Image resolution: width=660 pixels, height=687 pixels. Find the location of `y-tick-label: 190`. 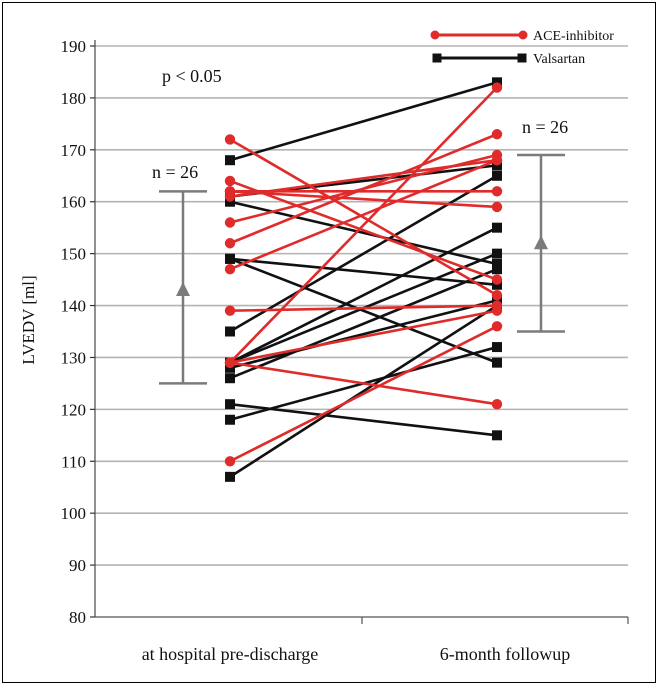

y-tick-label: 190 is located at coordinates (74, 46).